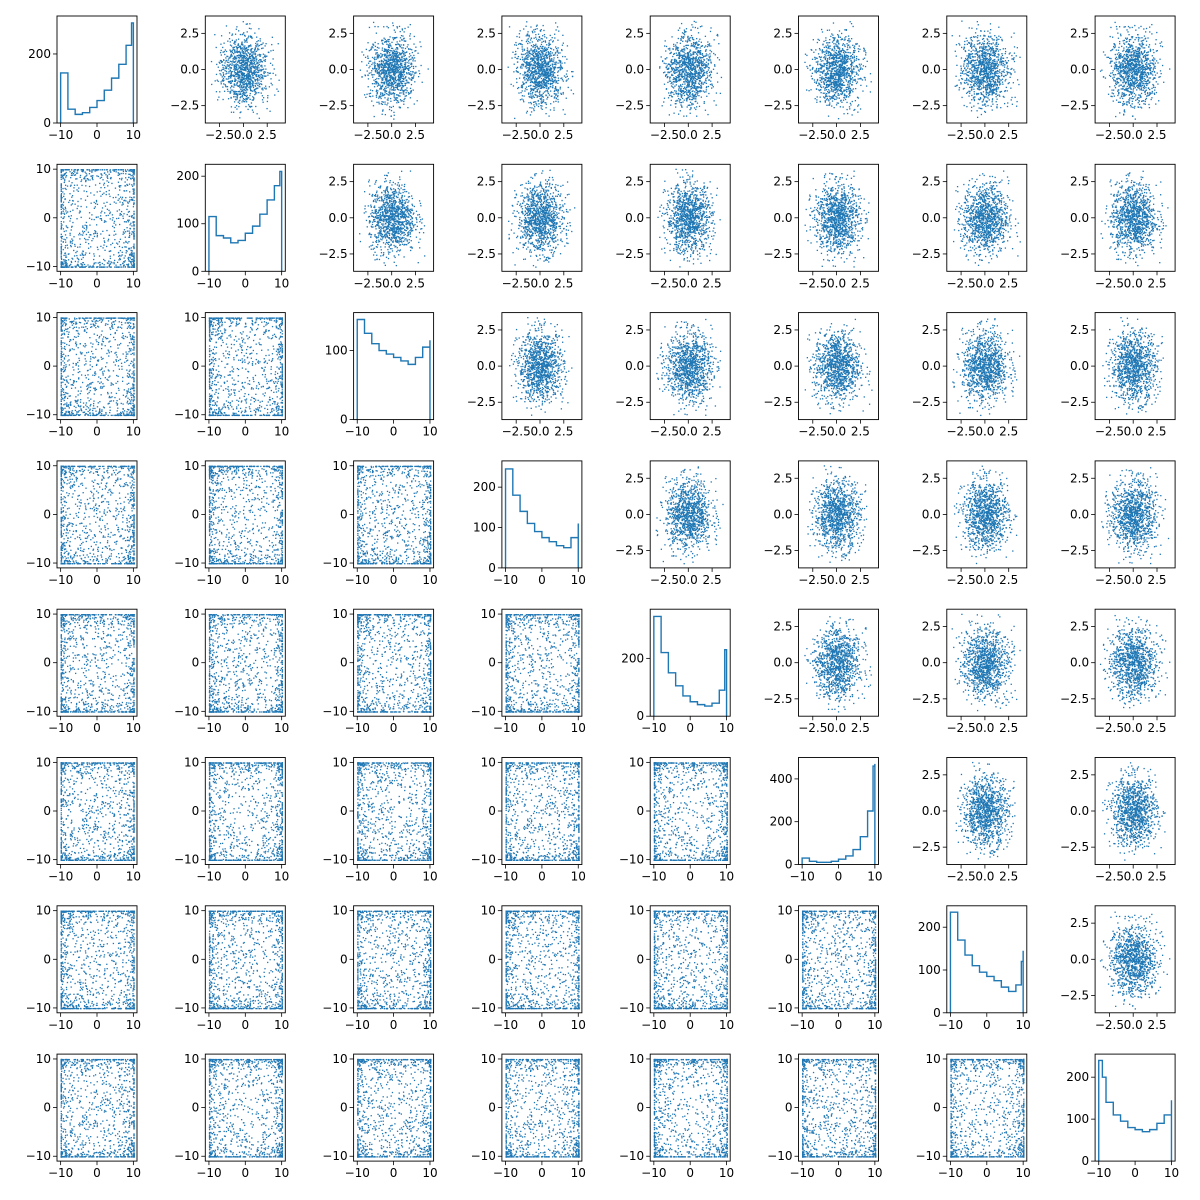 The height and width of the screenshot is (1200, 1200). What do you see at coordinates (97, 135) in the screenshot?
I see `panel-0-0-xtick-label-1: 0` at bounding box center [97, 135].